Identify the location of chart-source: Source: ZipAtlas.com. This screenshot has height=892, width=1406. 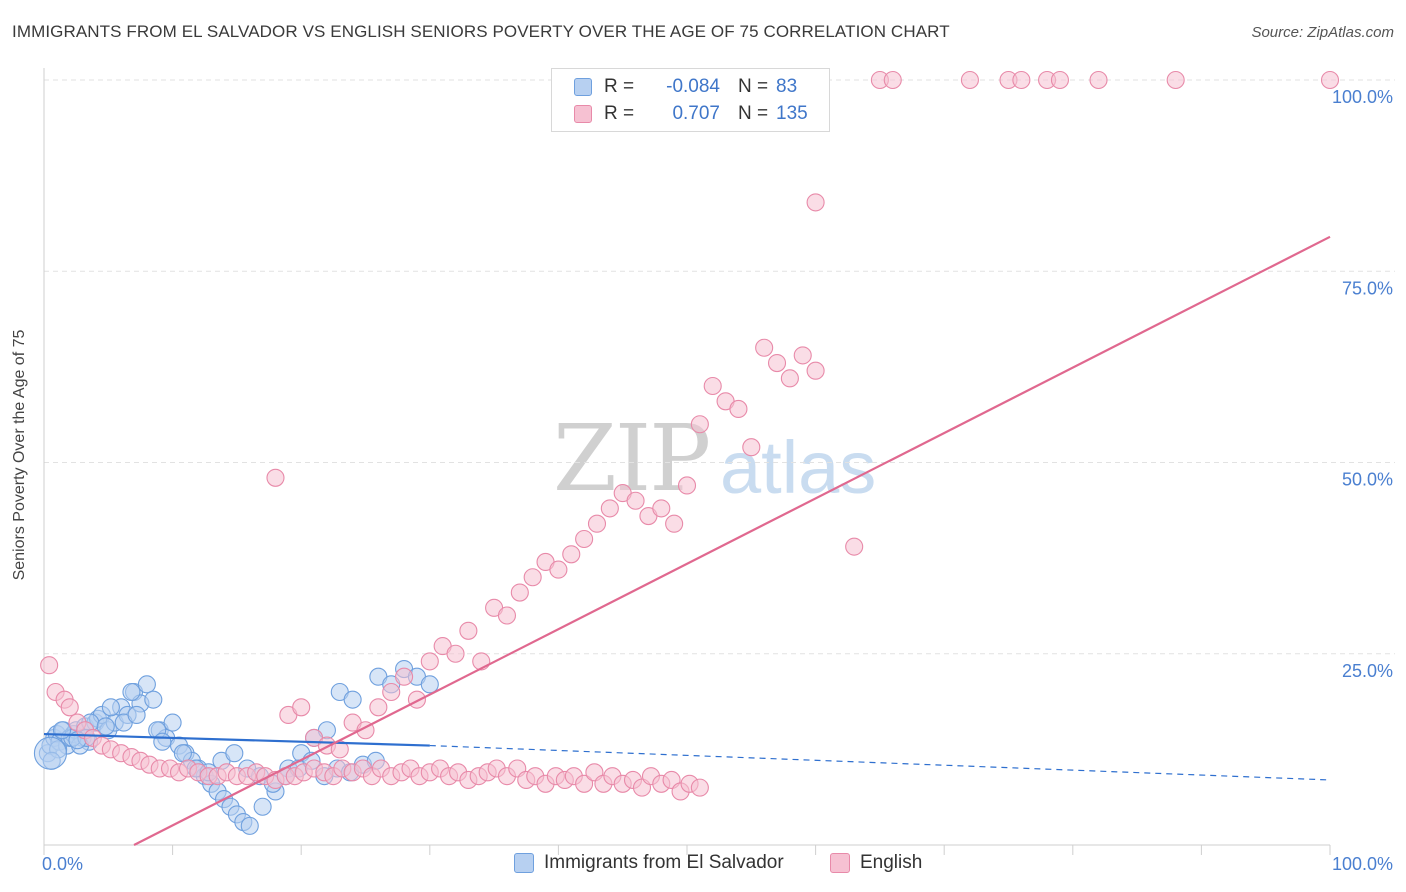
(1322, 32).